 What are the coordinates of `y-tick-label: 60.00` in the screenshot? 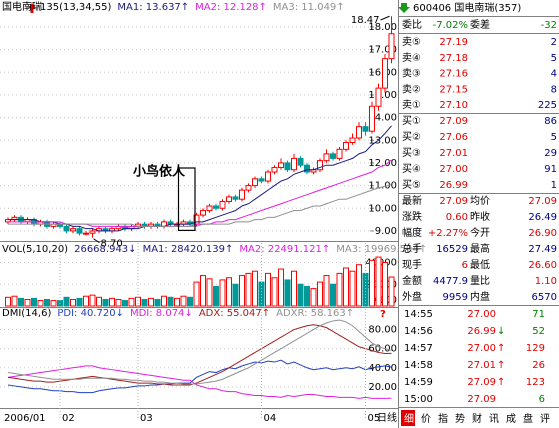 It's located at (382, 349).